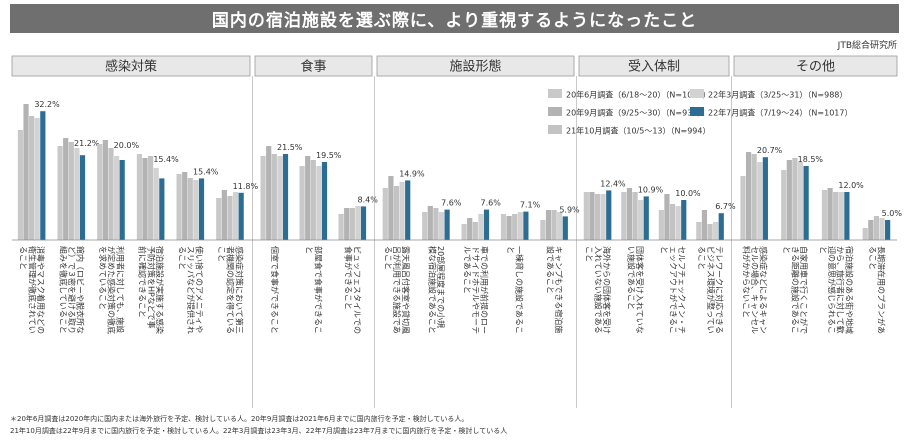 Image resolution: width=909 pixels, height=442 pixels. I want to click on category-label: 部屋食で食事ができるこ, so click(318, 290).